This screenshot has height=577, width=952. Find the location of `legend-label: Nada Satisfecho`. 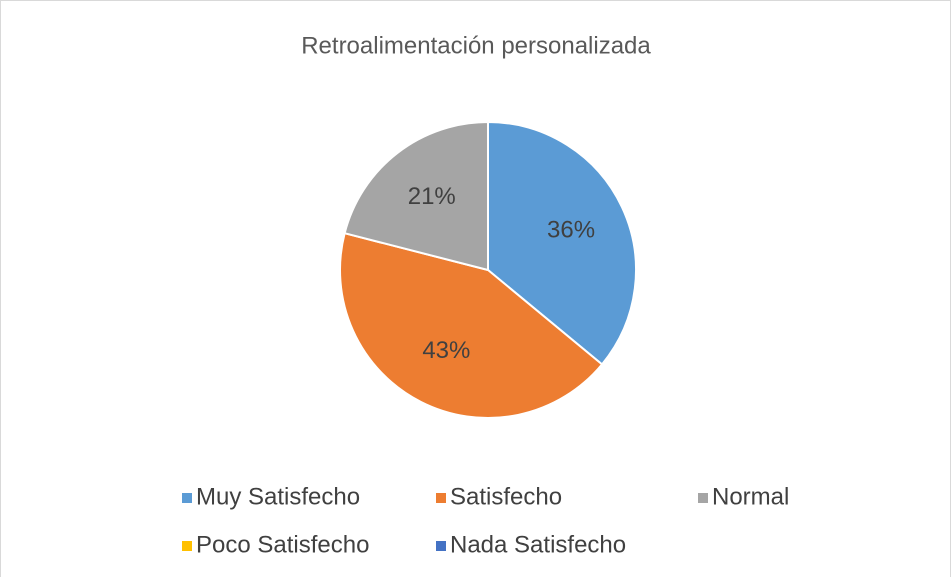

legend-label: Nada Satisfecho is located at coordinates (538, 544).